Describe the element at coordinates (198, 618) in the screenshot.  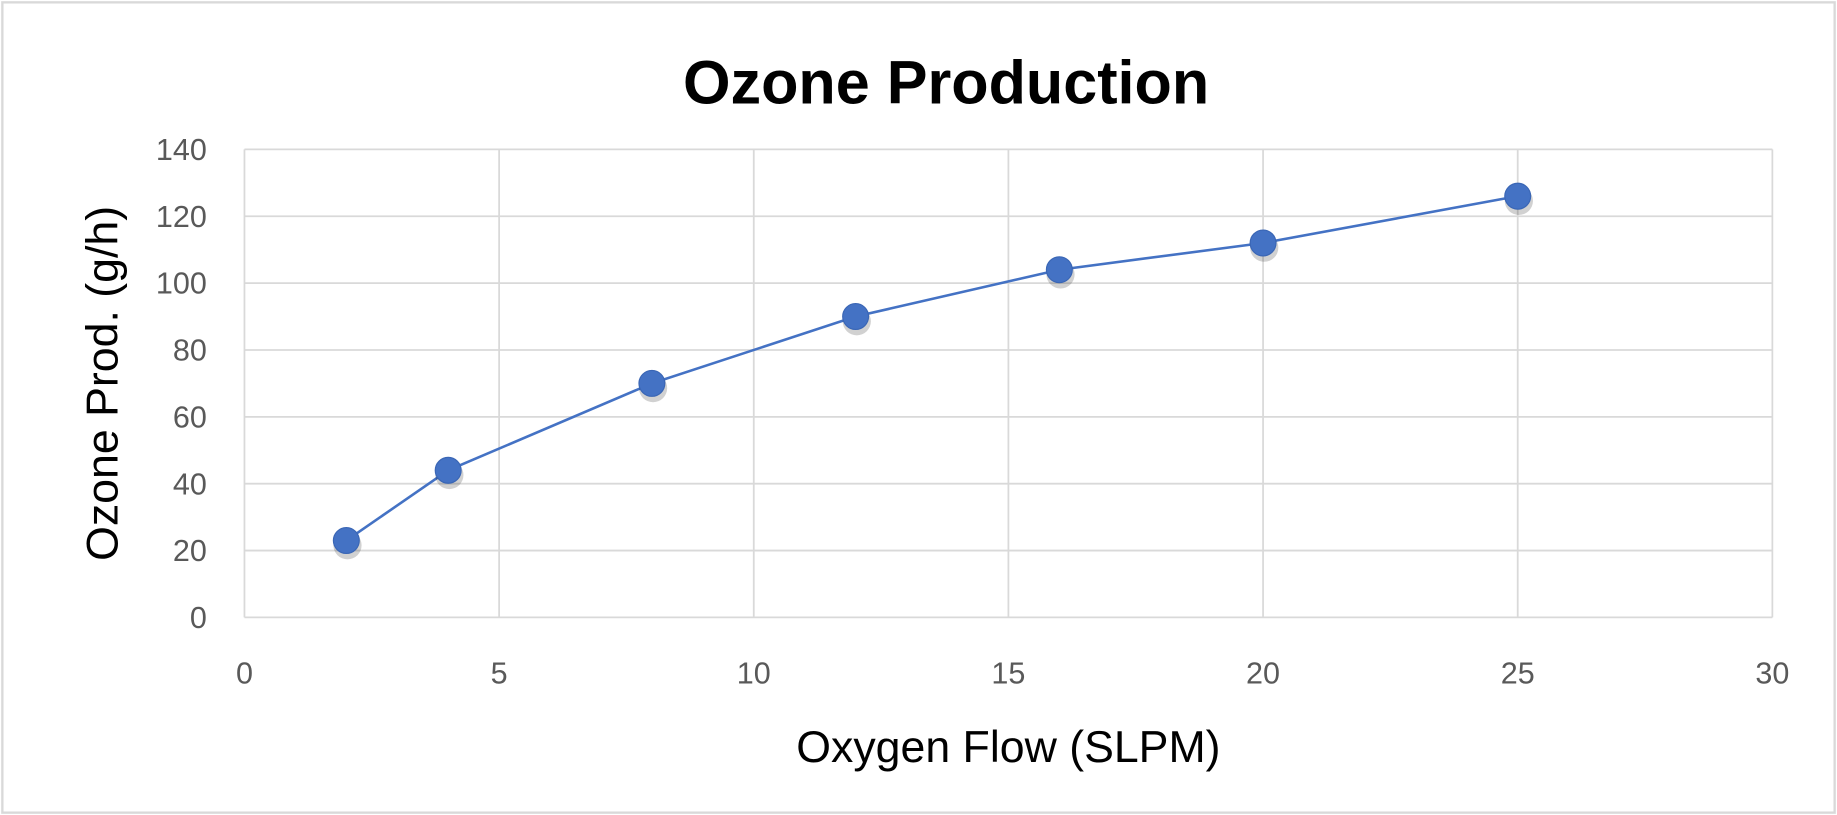
I see `y-tick-label: 0` at that location.